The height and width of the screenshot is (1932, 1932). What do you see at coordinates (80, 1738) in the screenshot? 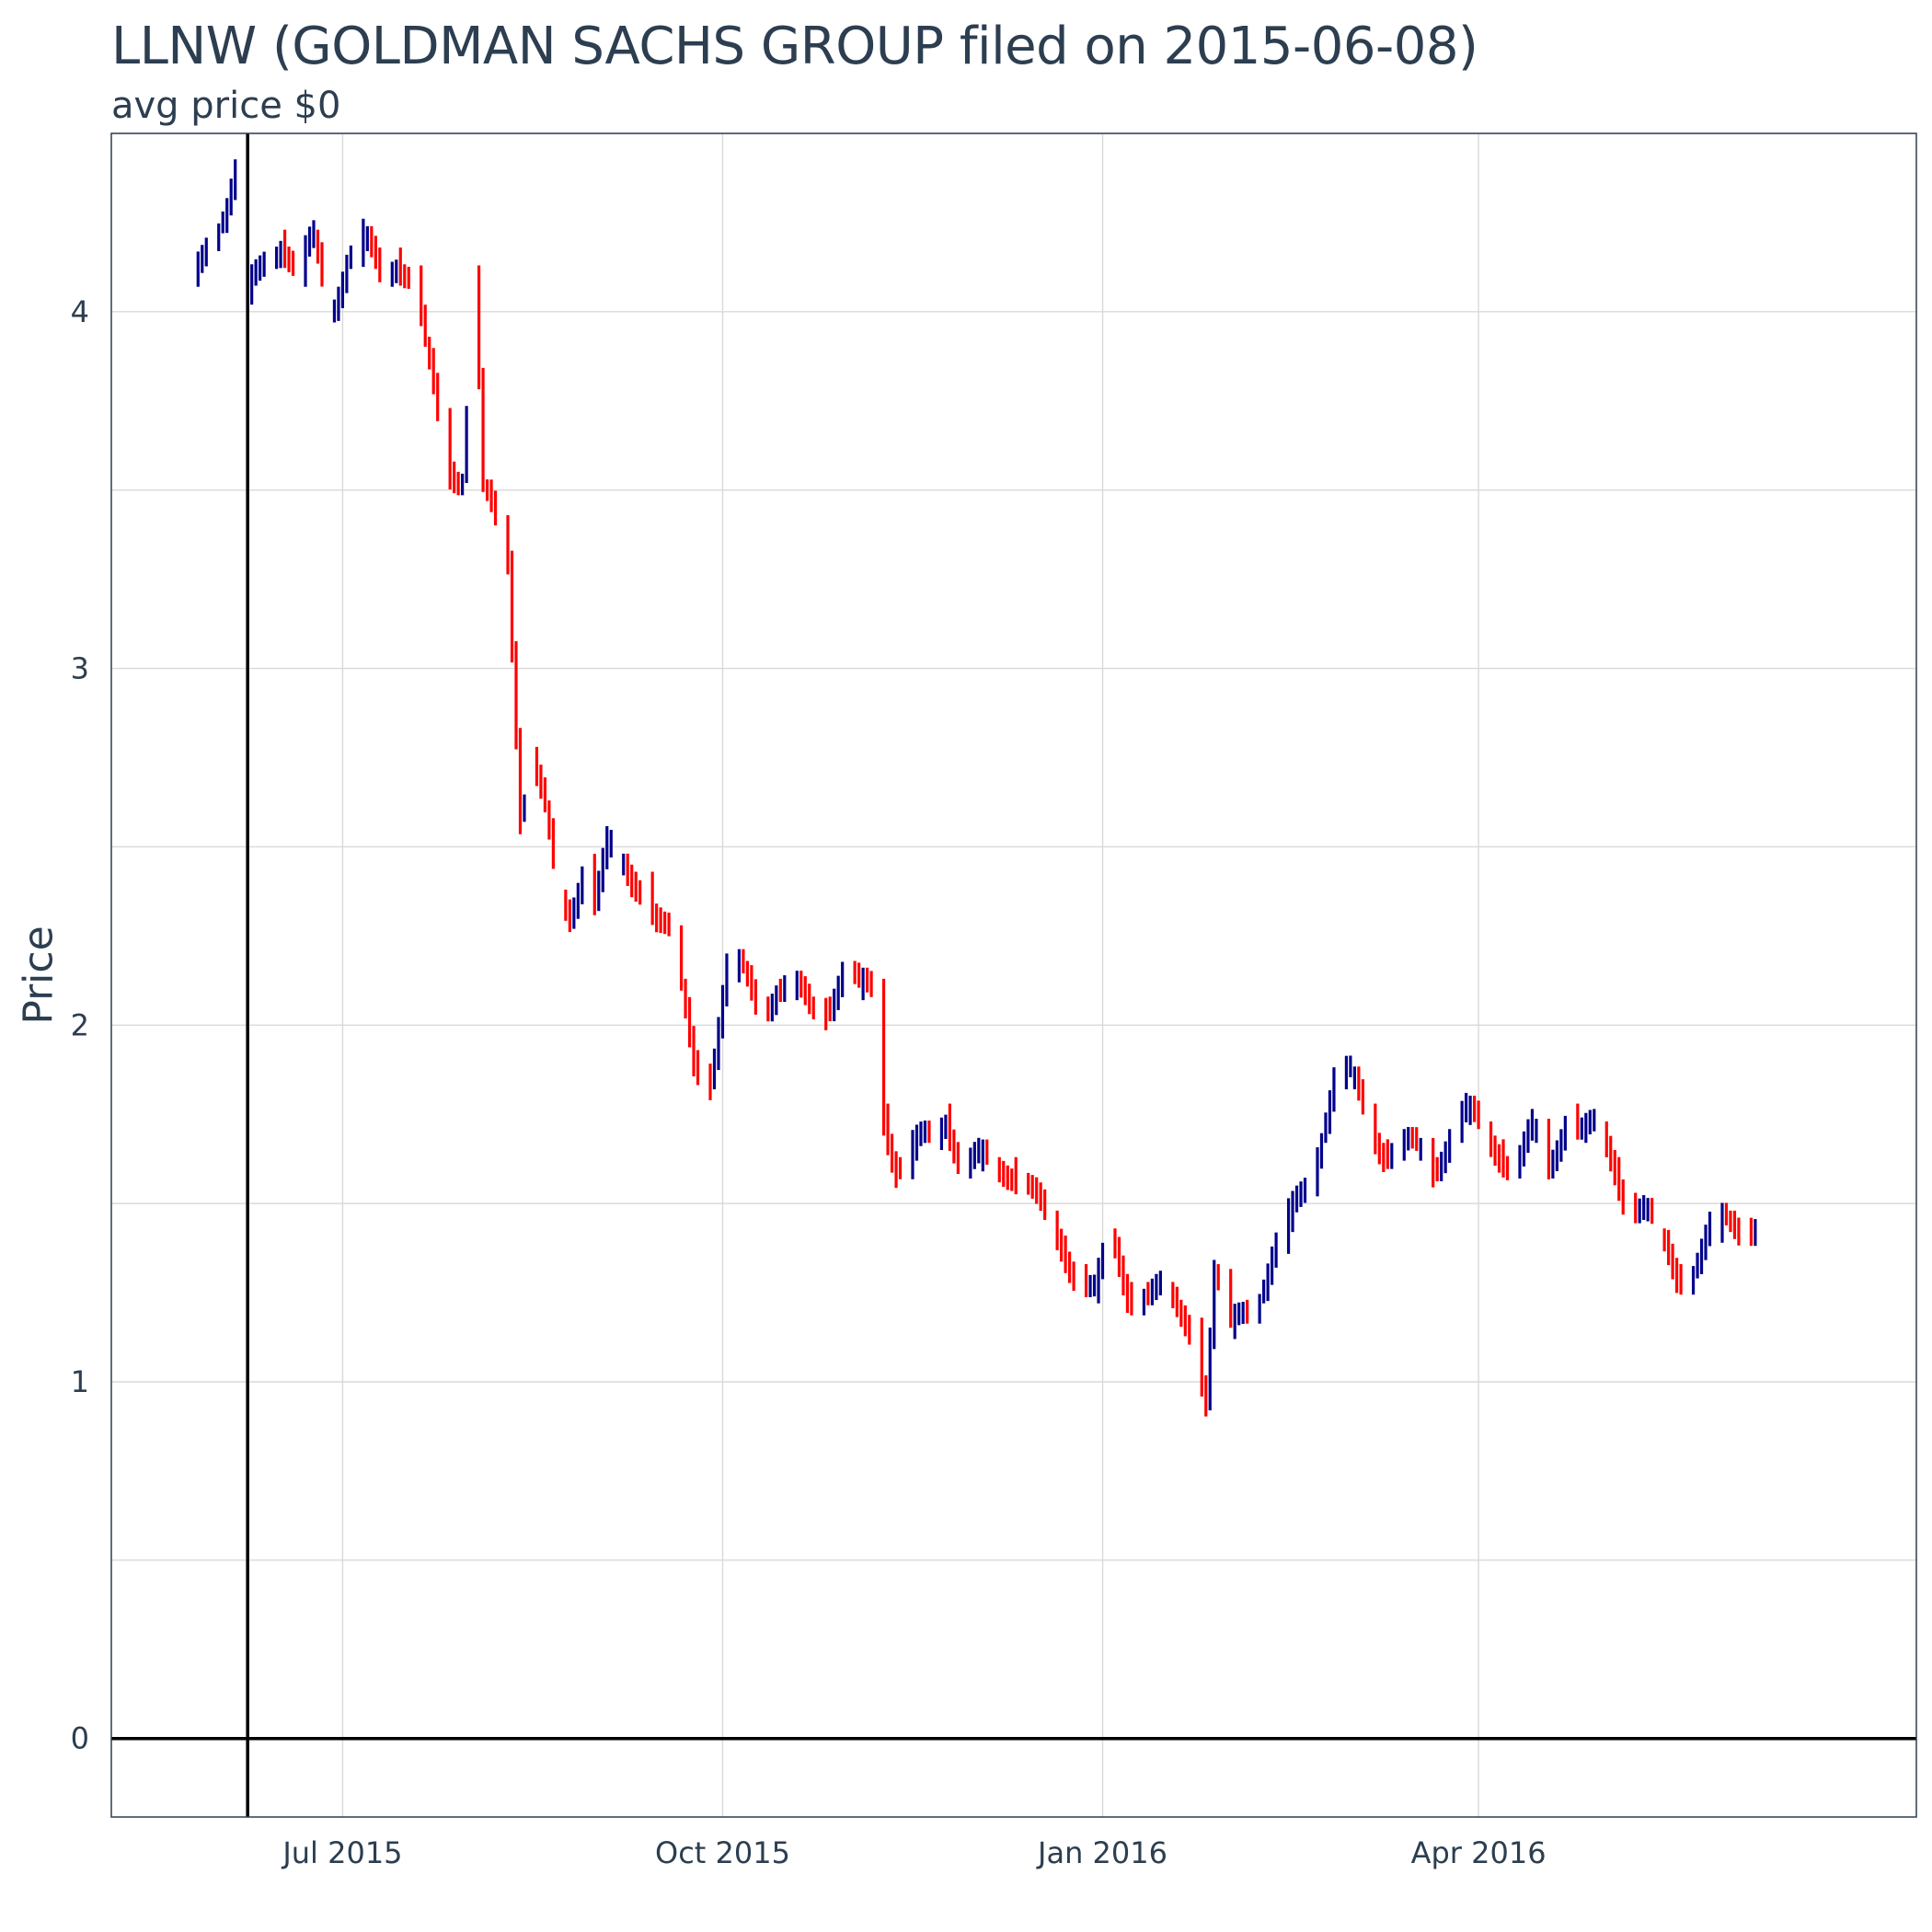
I see `y-tick-label: 0` at bounding box center [80, 1738].